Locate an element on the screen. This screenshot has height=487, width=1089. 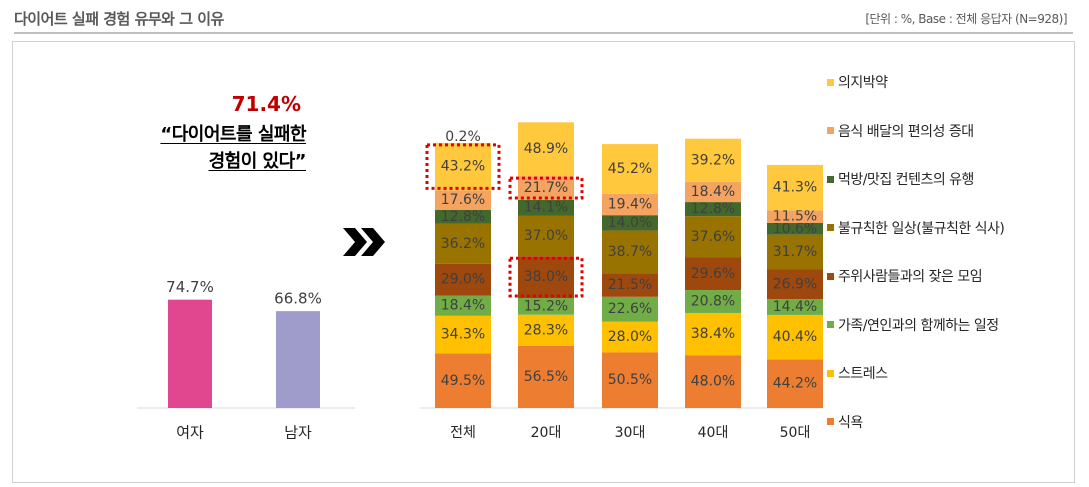
stacked-tick-label: 전체 is located at coordinates (463, 433).